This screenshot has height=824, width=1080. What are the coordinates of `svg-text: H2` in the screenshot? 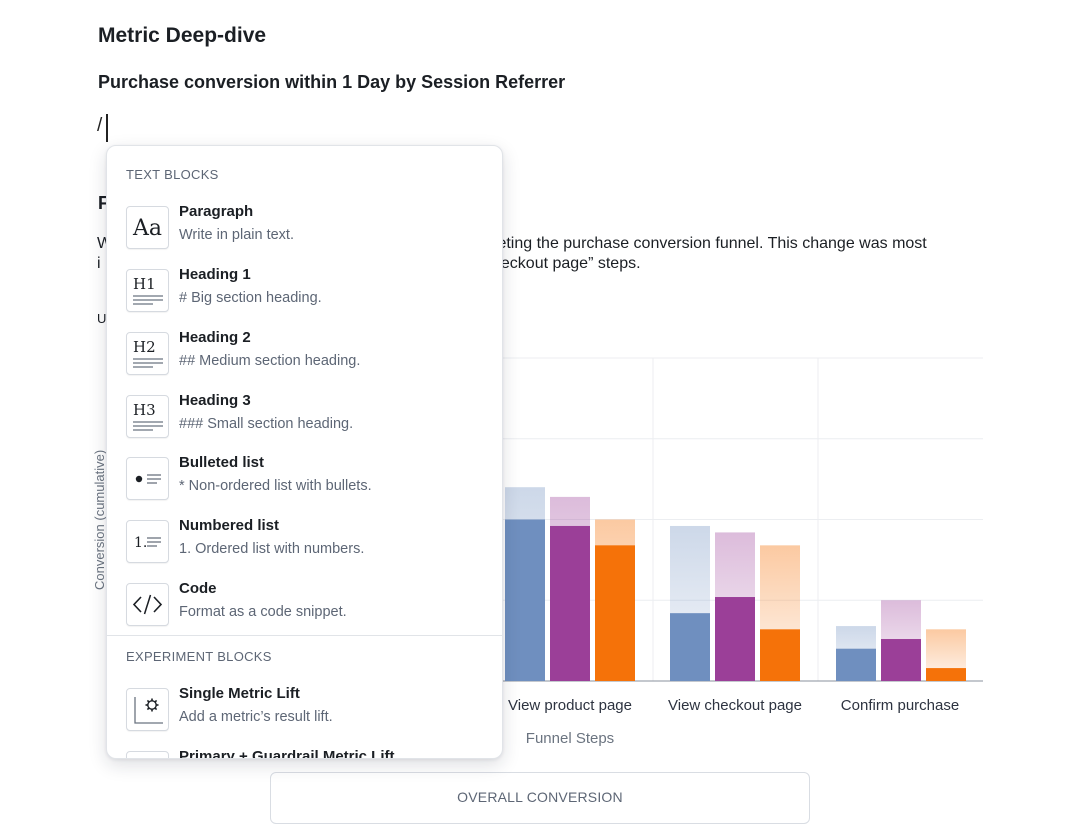 It's located at (144, 347).